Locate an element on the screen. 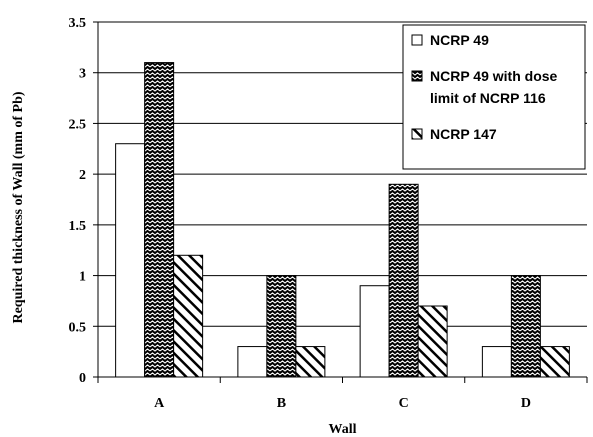  legend-label-3: NCRP 147 is located at coordinates (463, 134).